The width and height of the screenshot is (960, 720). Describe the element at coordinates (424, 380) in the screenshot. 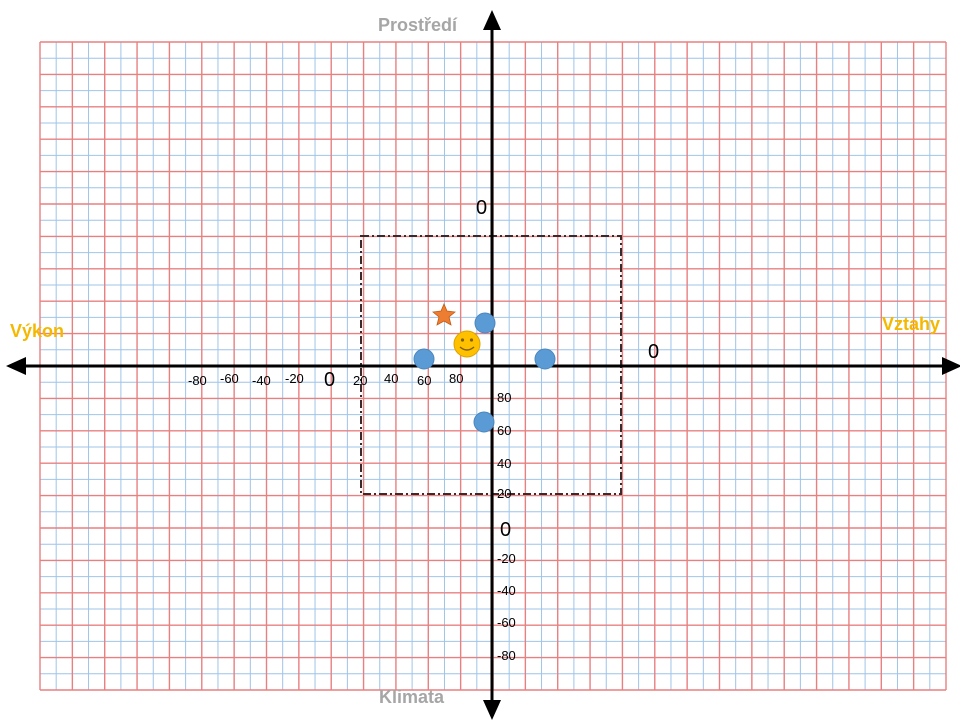

I see `h-tick-label: 60` at that location.